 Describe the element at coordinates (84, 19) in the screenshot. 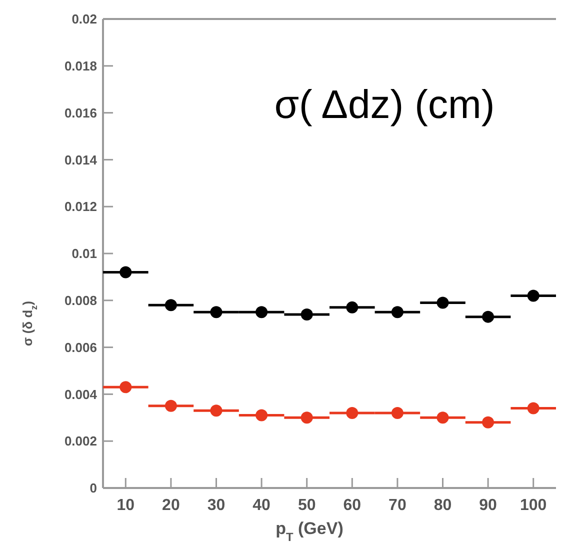

I see `y-tick-label: 0.02` at that location.